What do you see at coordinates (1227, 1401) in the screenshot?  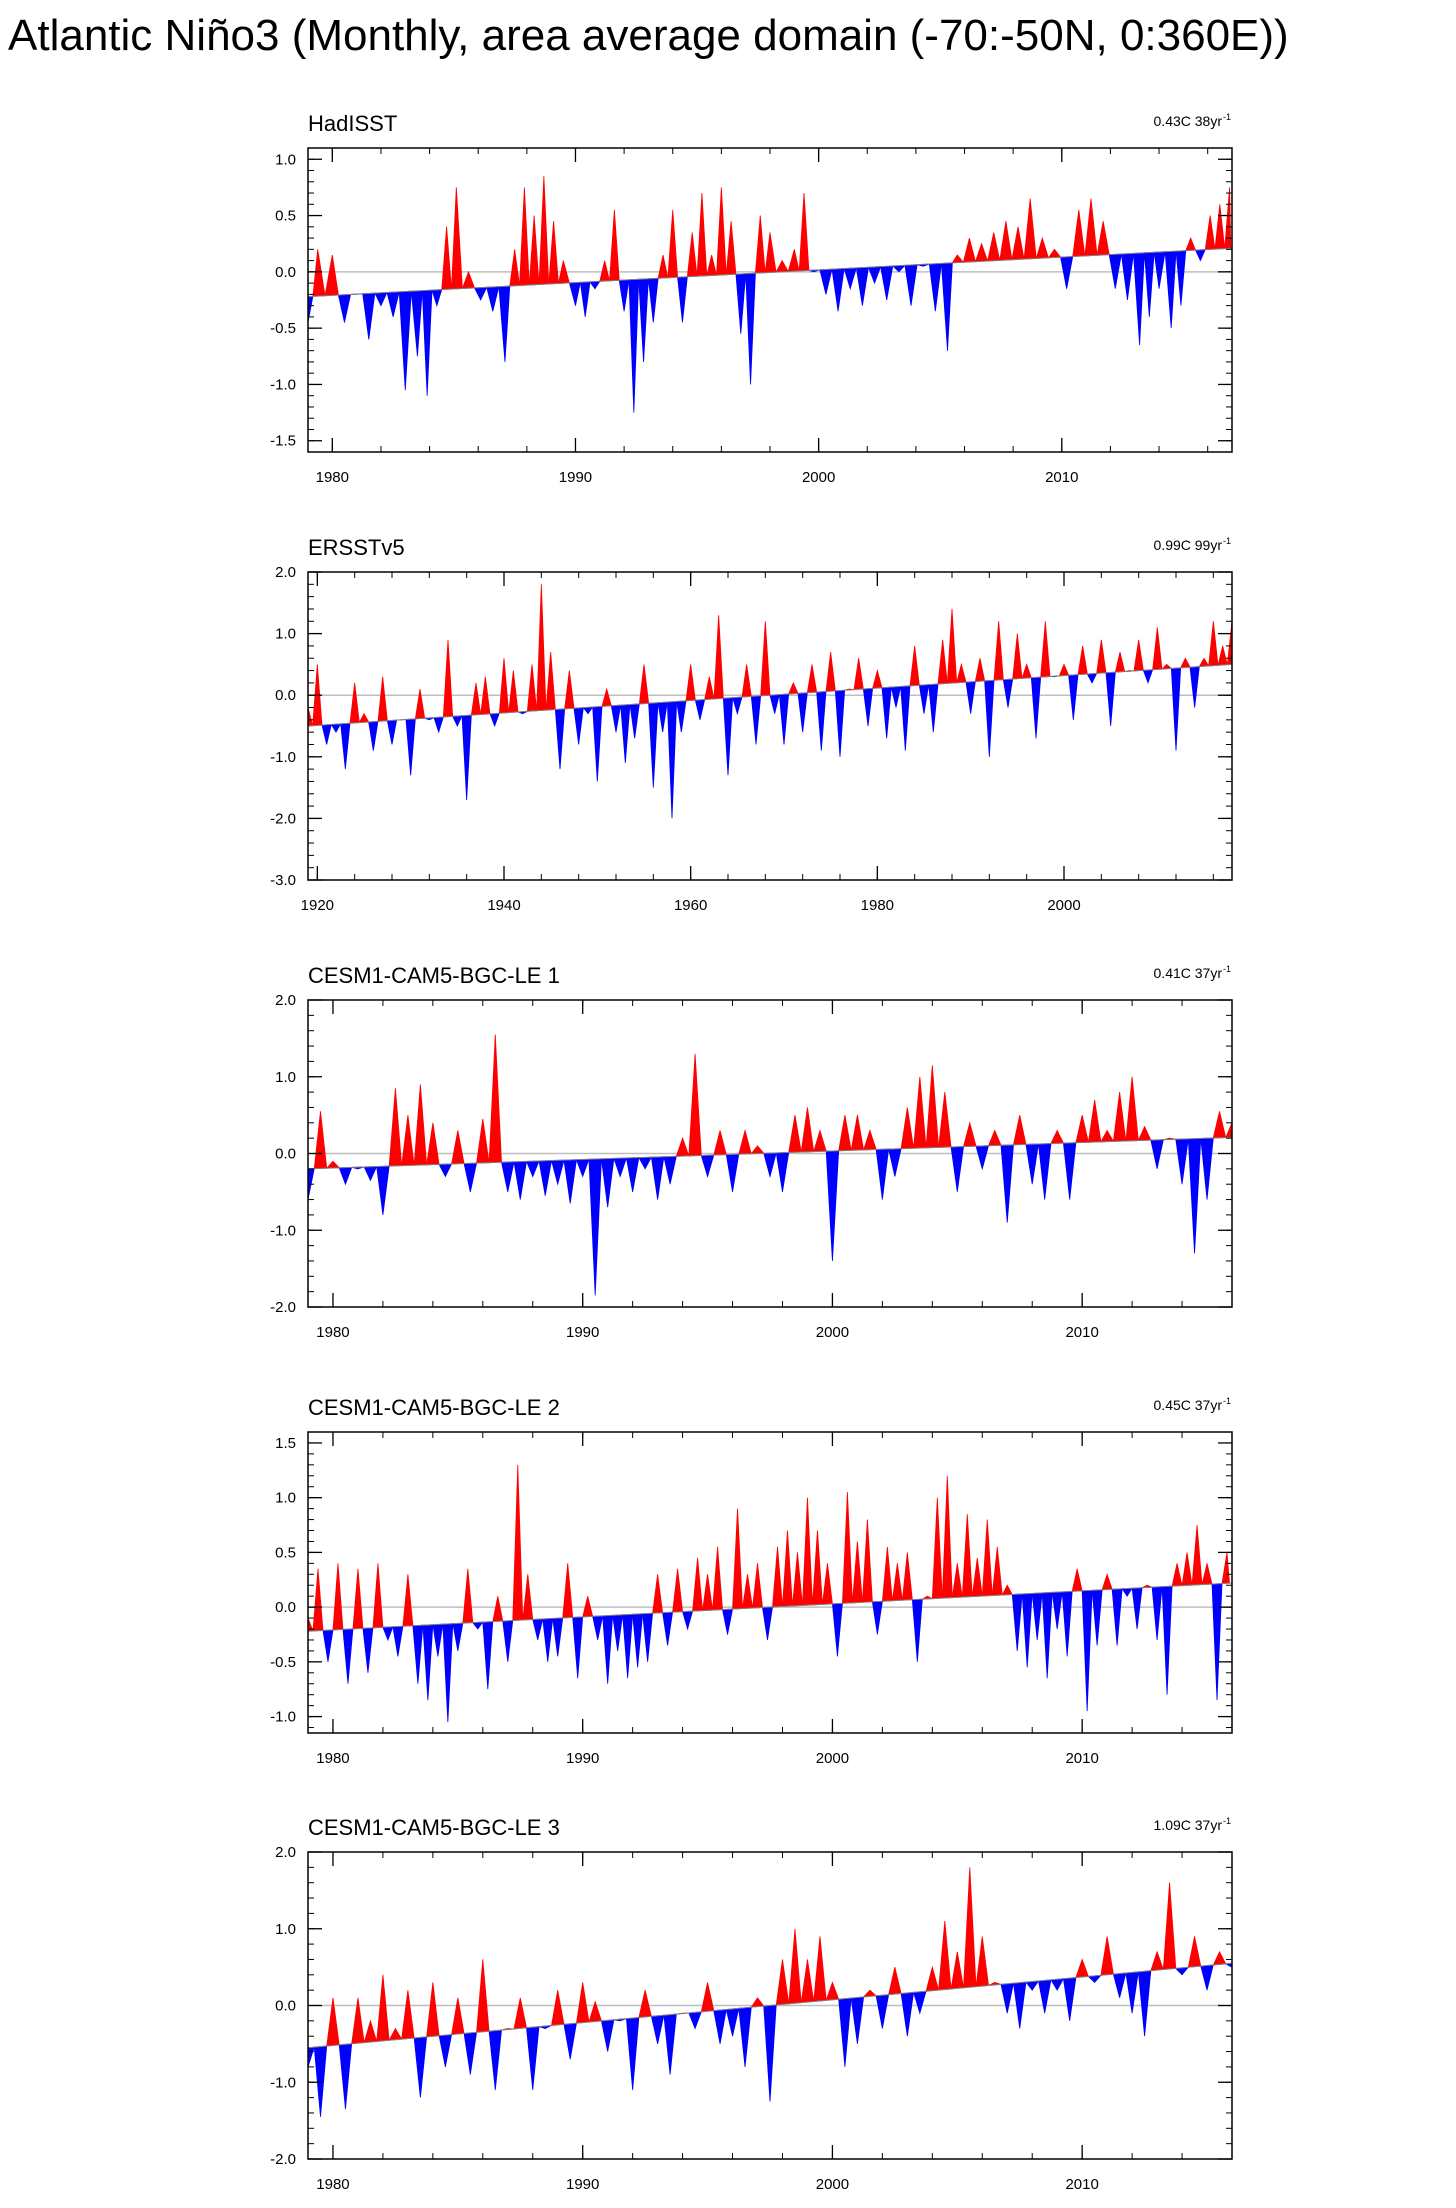 I see `trend-label-exponent: -1` at bounding box center [1227, 1401].